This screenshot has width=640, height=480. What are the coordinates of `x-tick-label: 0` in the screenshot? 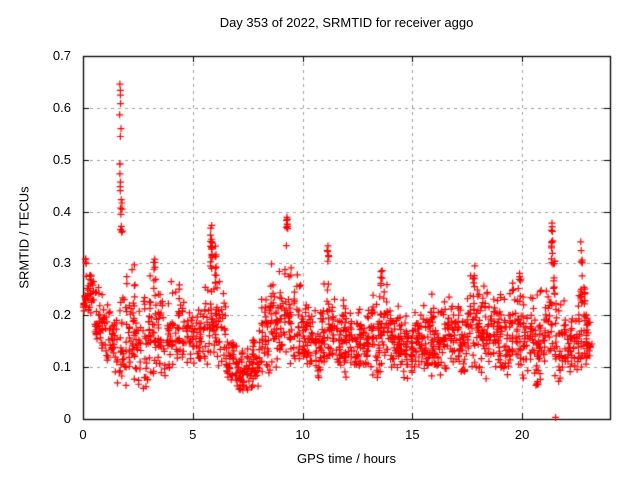 It's located at (83, 434).